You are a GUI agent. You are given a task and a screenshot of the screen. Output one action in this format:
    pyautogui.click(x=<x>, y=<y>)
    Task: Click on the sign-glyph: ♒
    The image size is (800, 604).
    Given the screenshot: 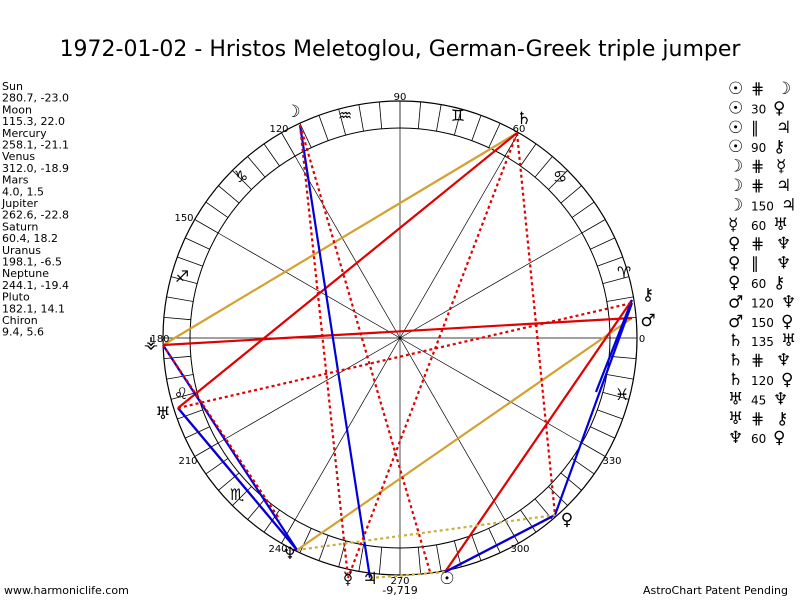 What is the action you would take?
    pyautogui.click(x=345, y=115)
    